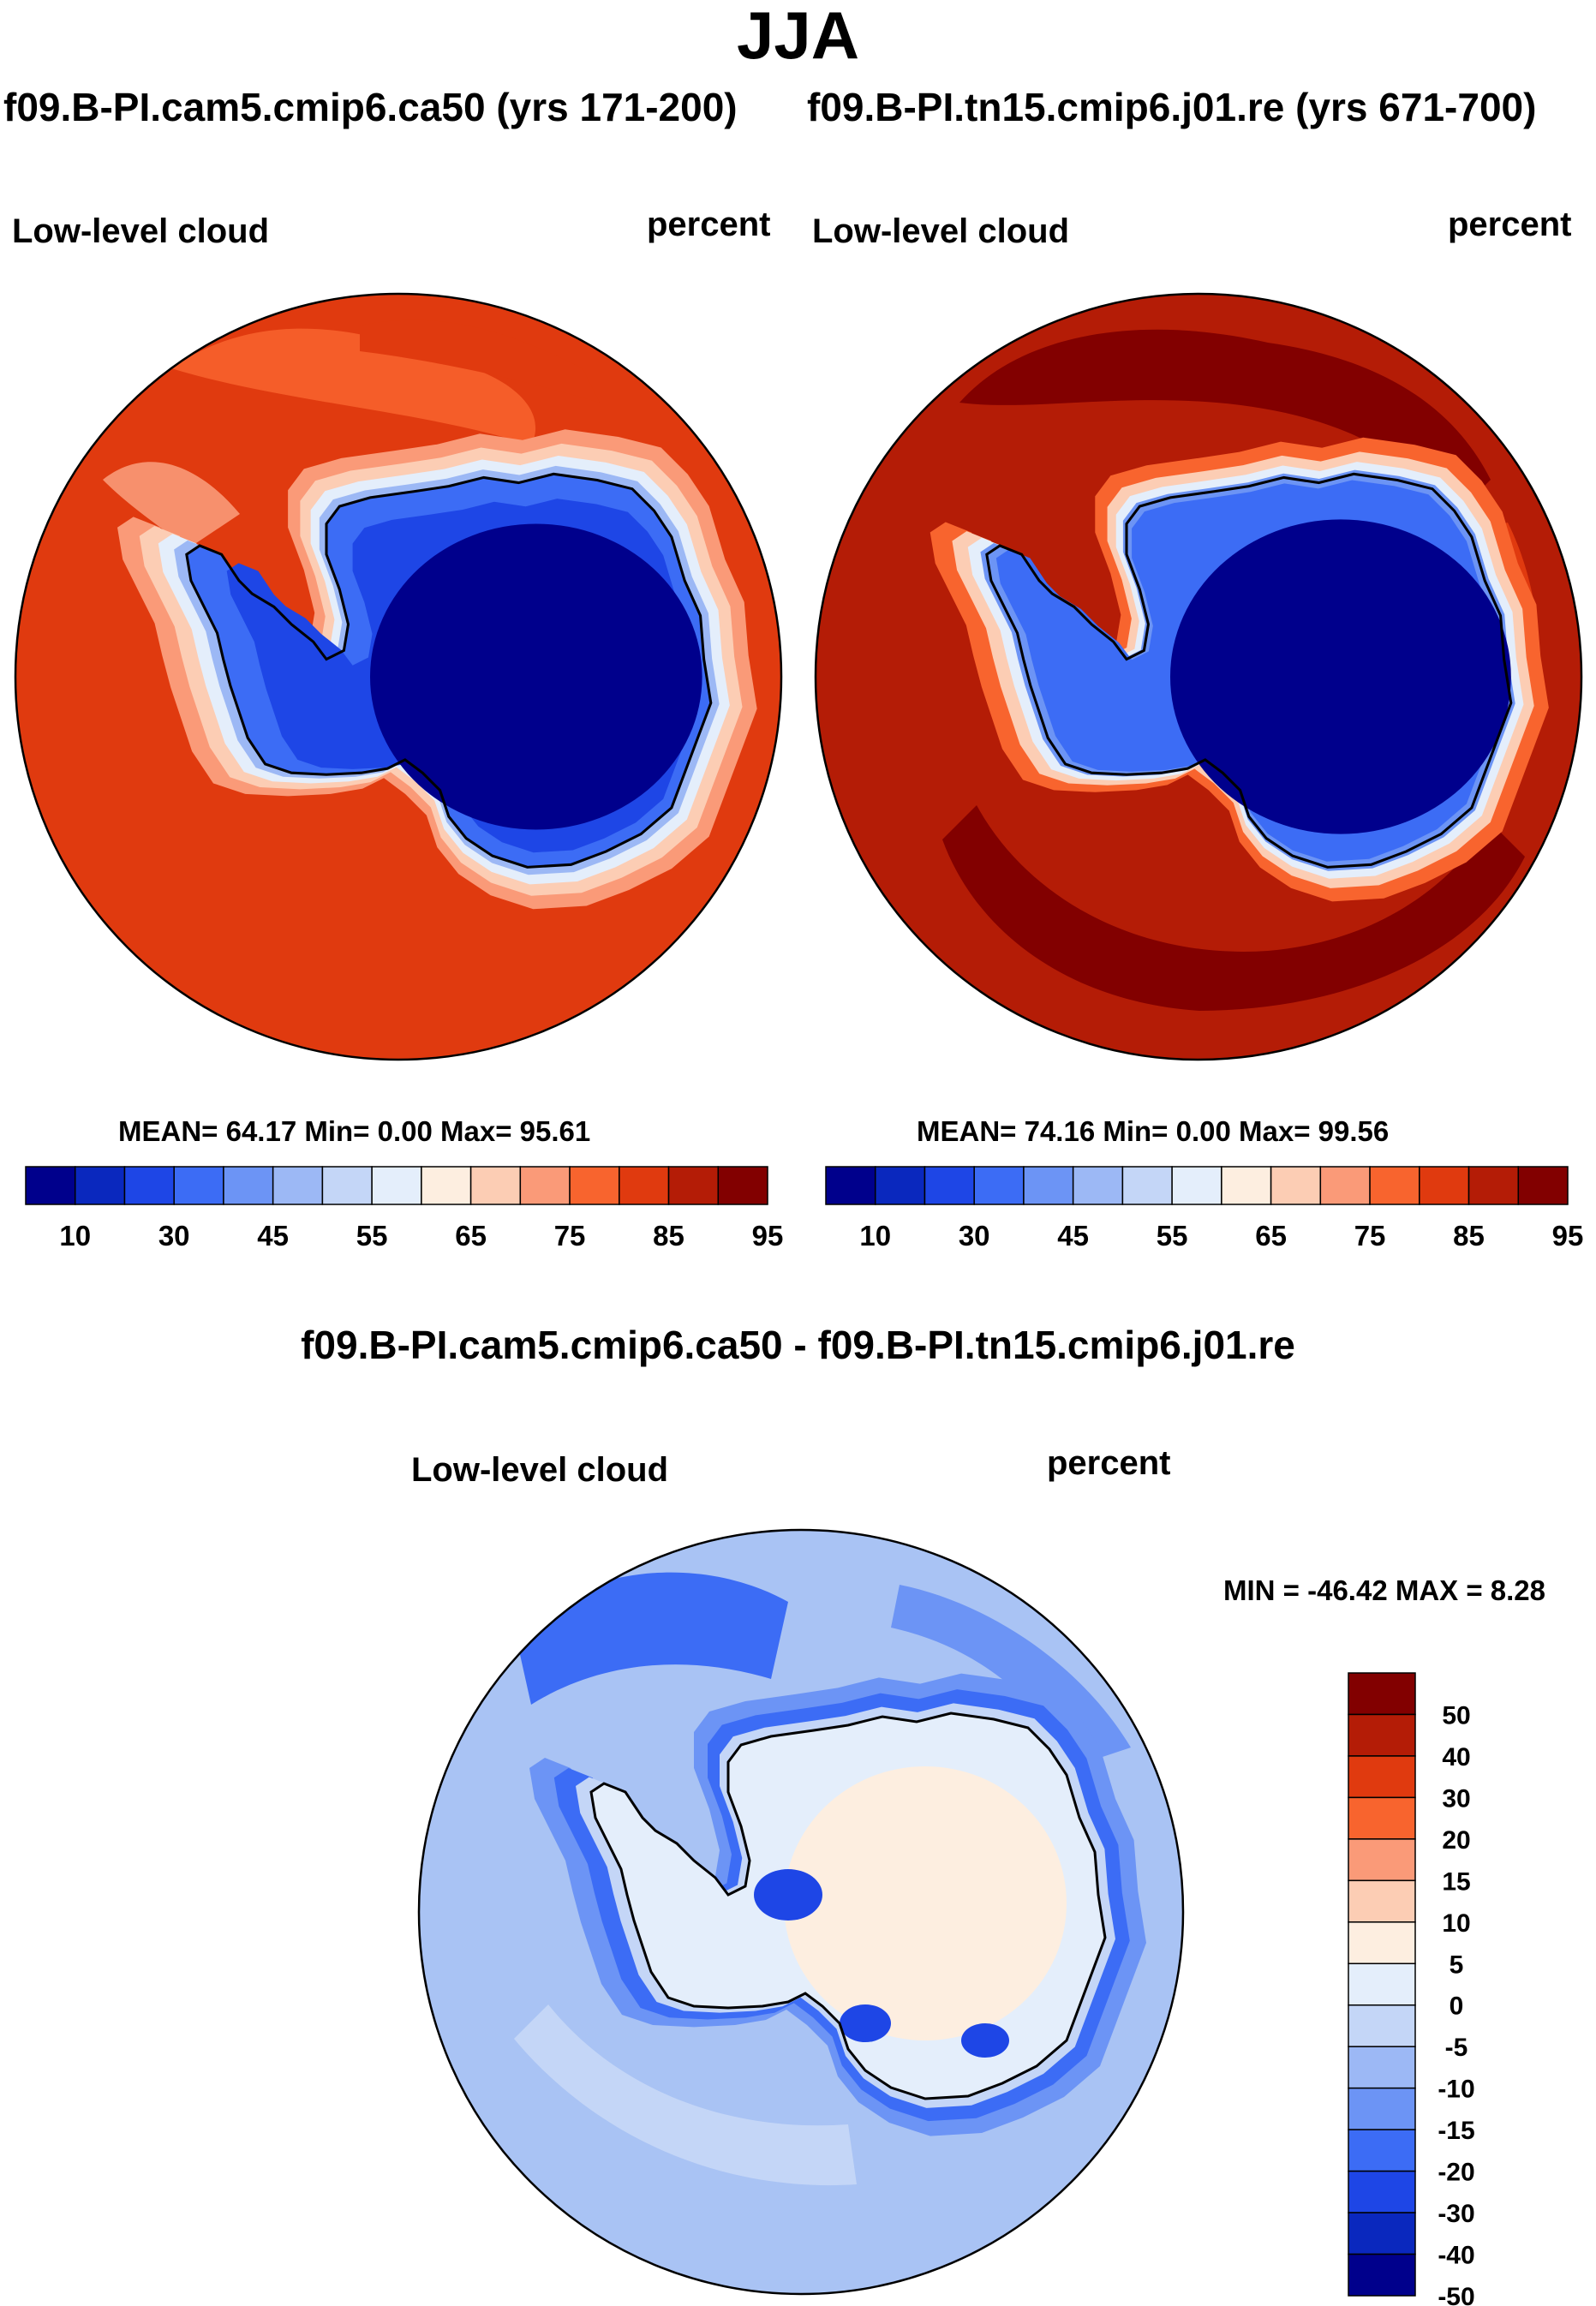 The width and height of the screenshot is (1596, 2306). I want to click on colorbar-tick-label: 0, so click(1457, 2006).